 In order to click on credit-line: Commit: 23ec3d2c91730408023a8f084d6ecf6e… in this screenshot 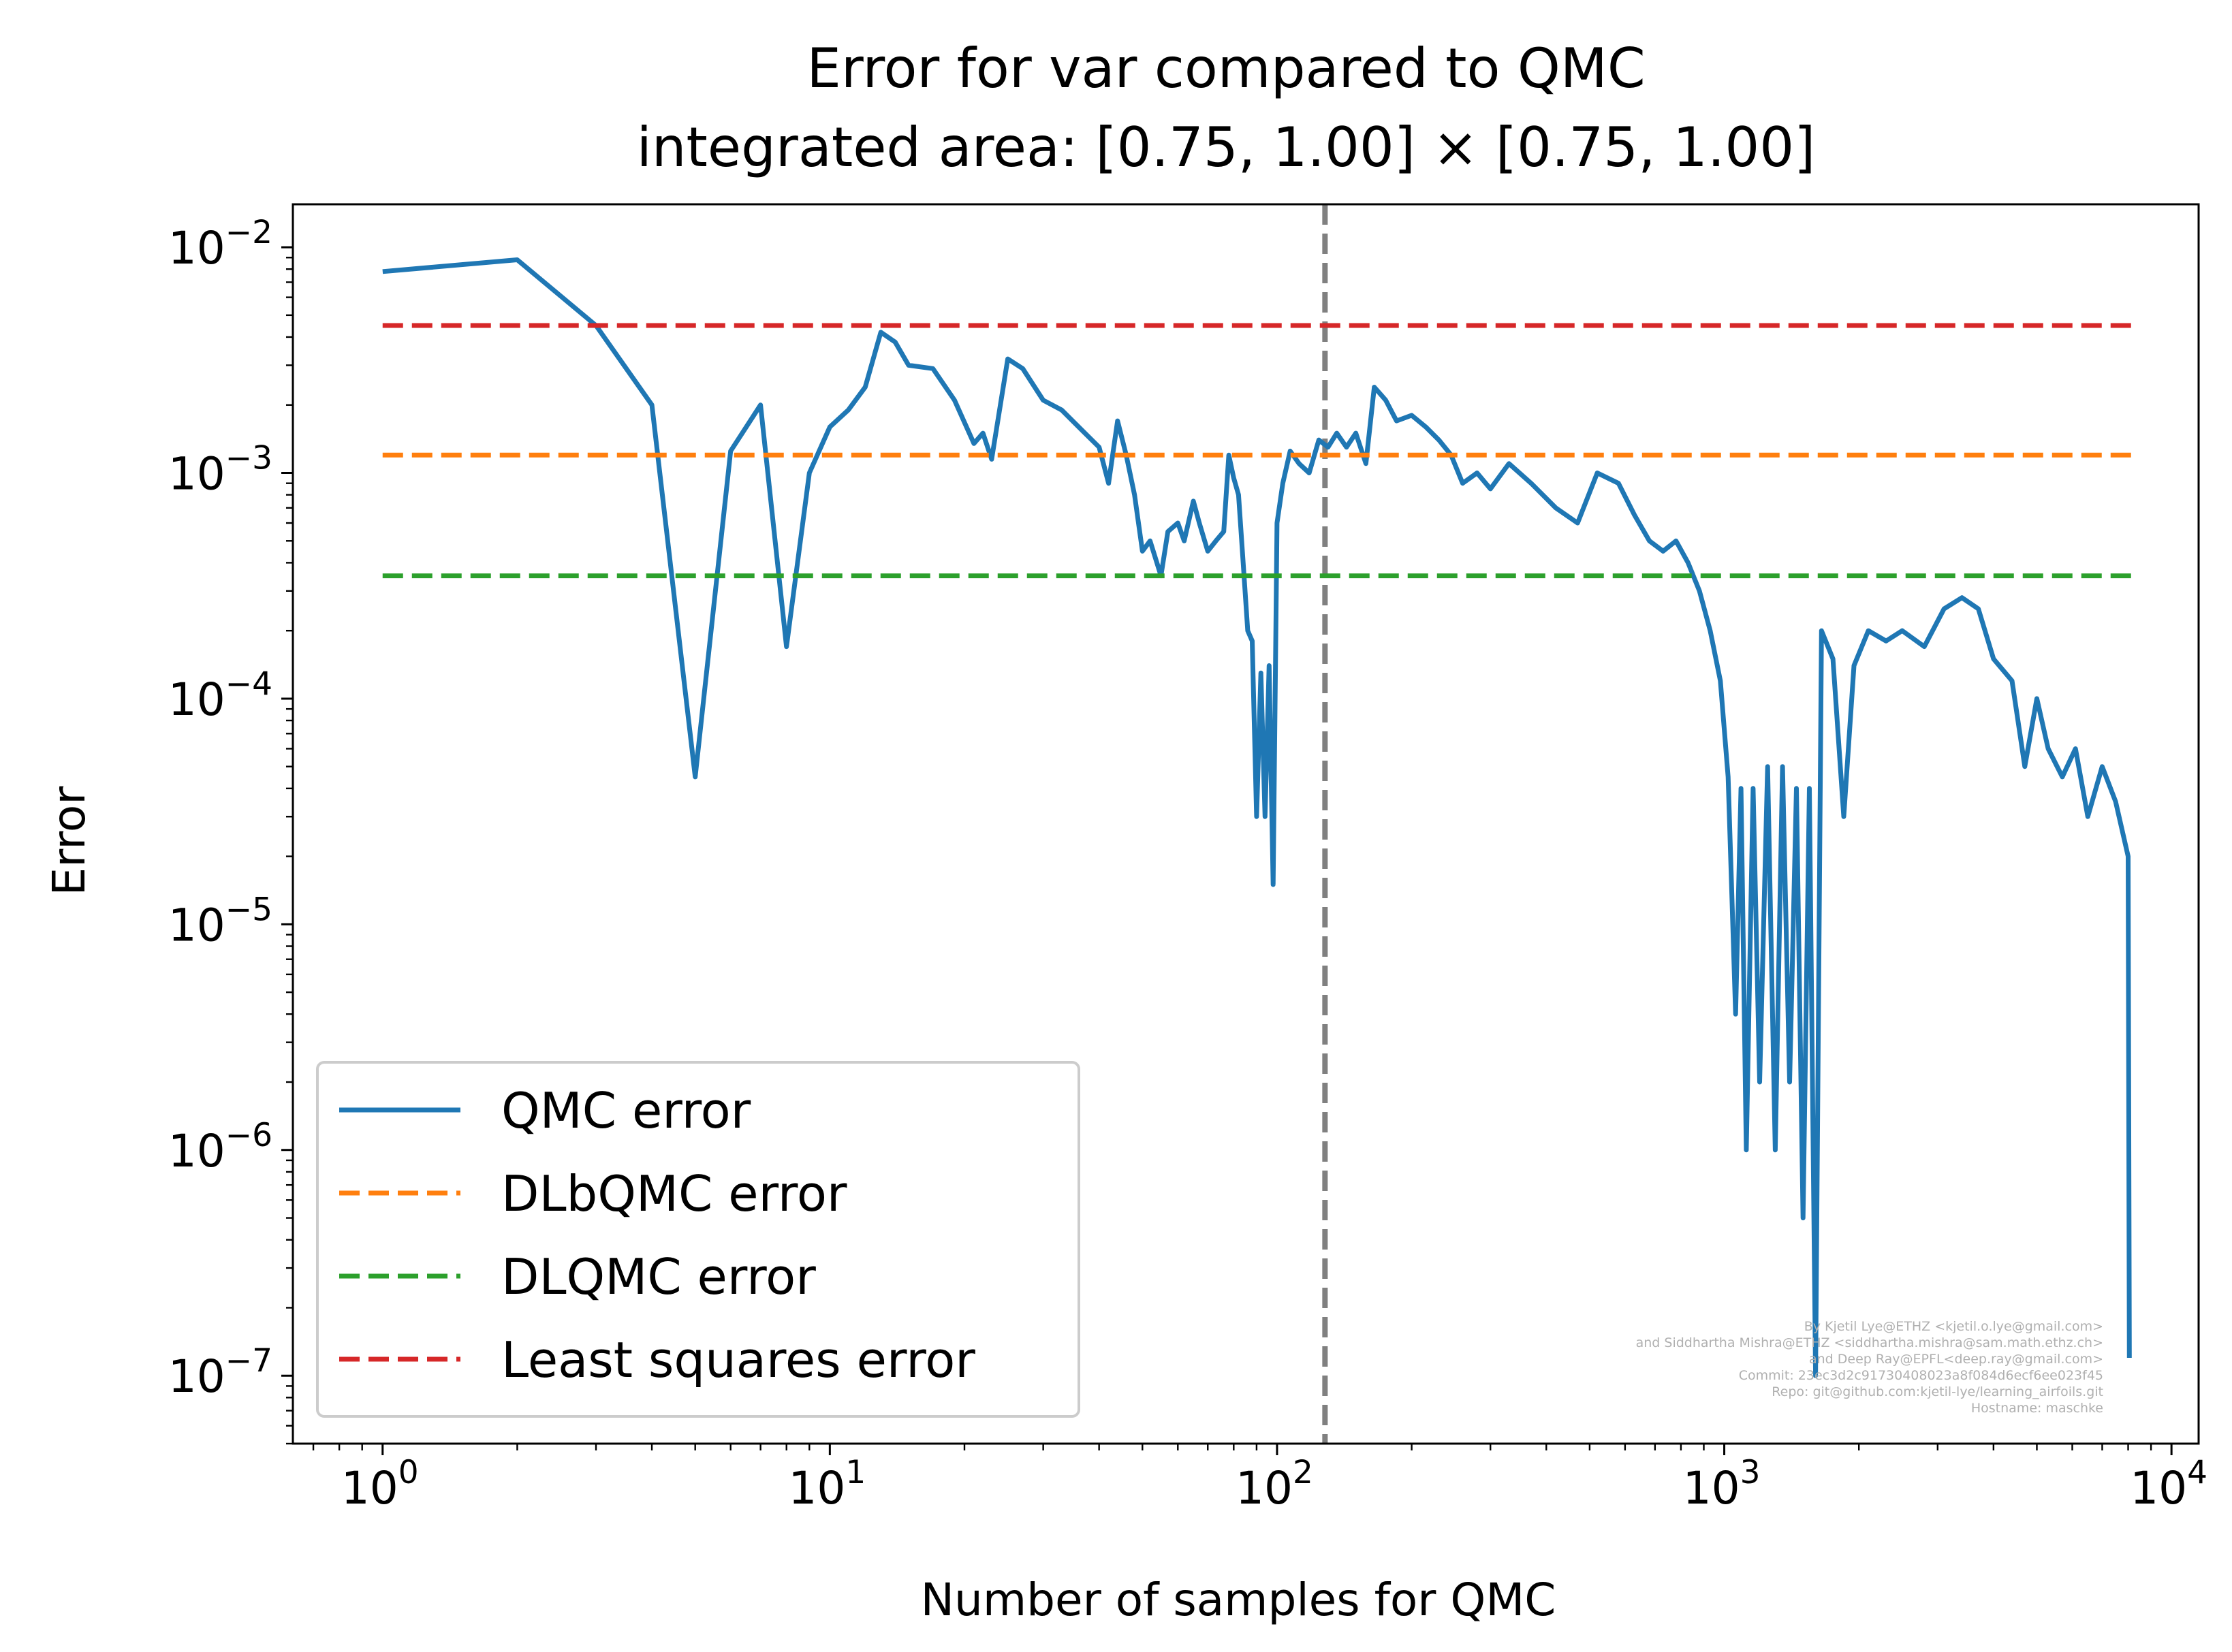, I will do `click(1921, 1375)`.